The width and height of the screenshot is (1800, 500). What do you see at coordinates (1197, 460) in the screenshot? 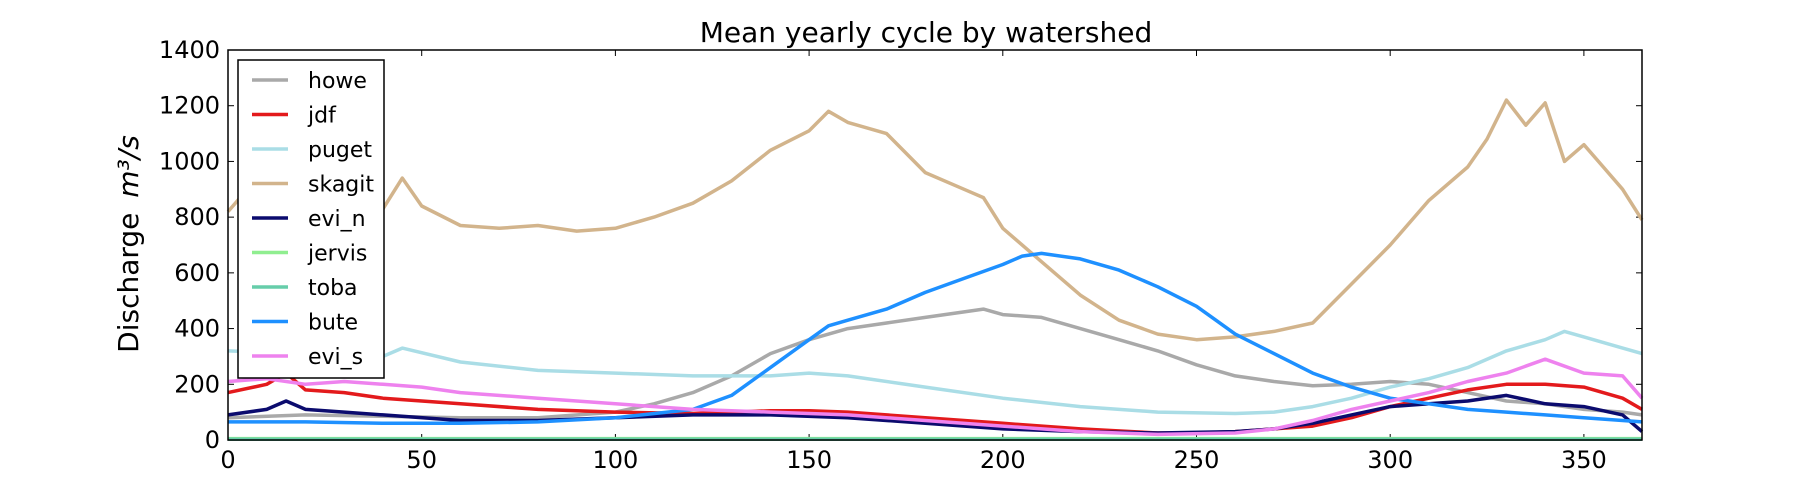
I see `x-tick-label: 250` at bounding box center [1197, 460].